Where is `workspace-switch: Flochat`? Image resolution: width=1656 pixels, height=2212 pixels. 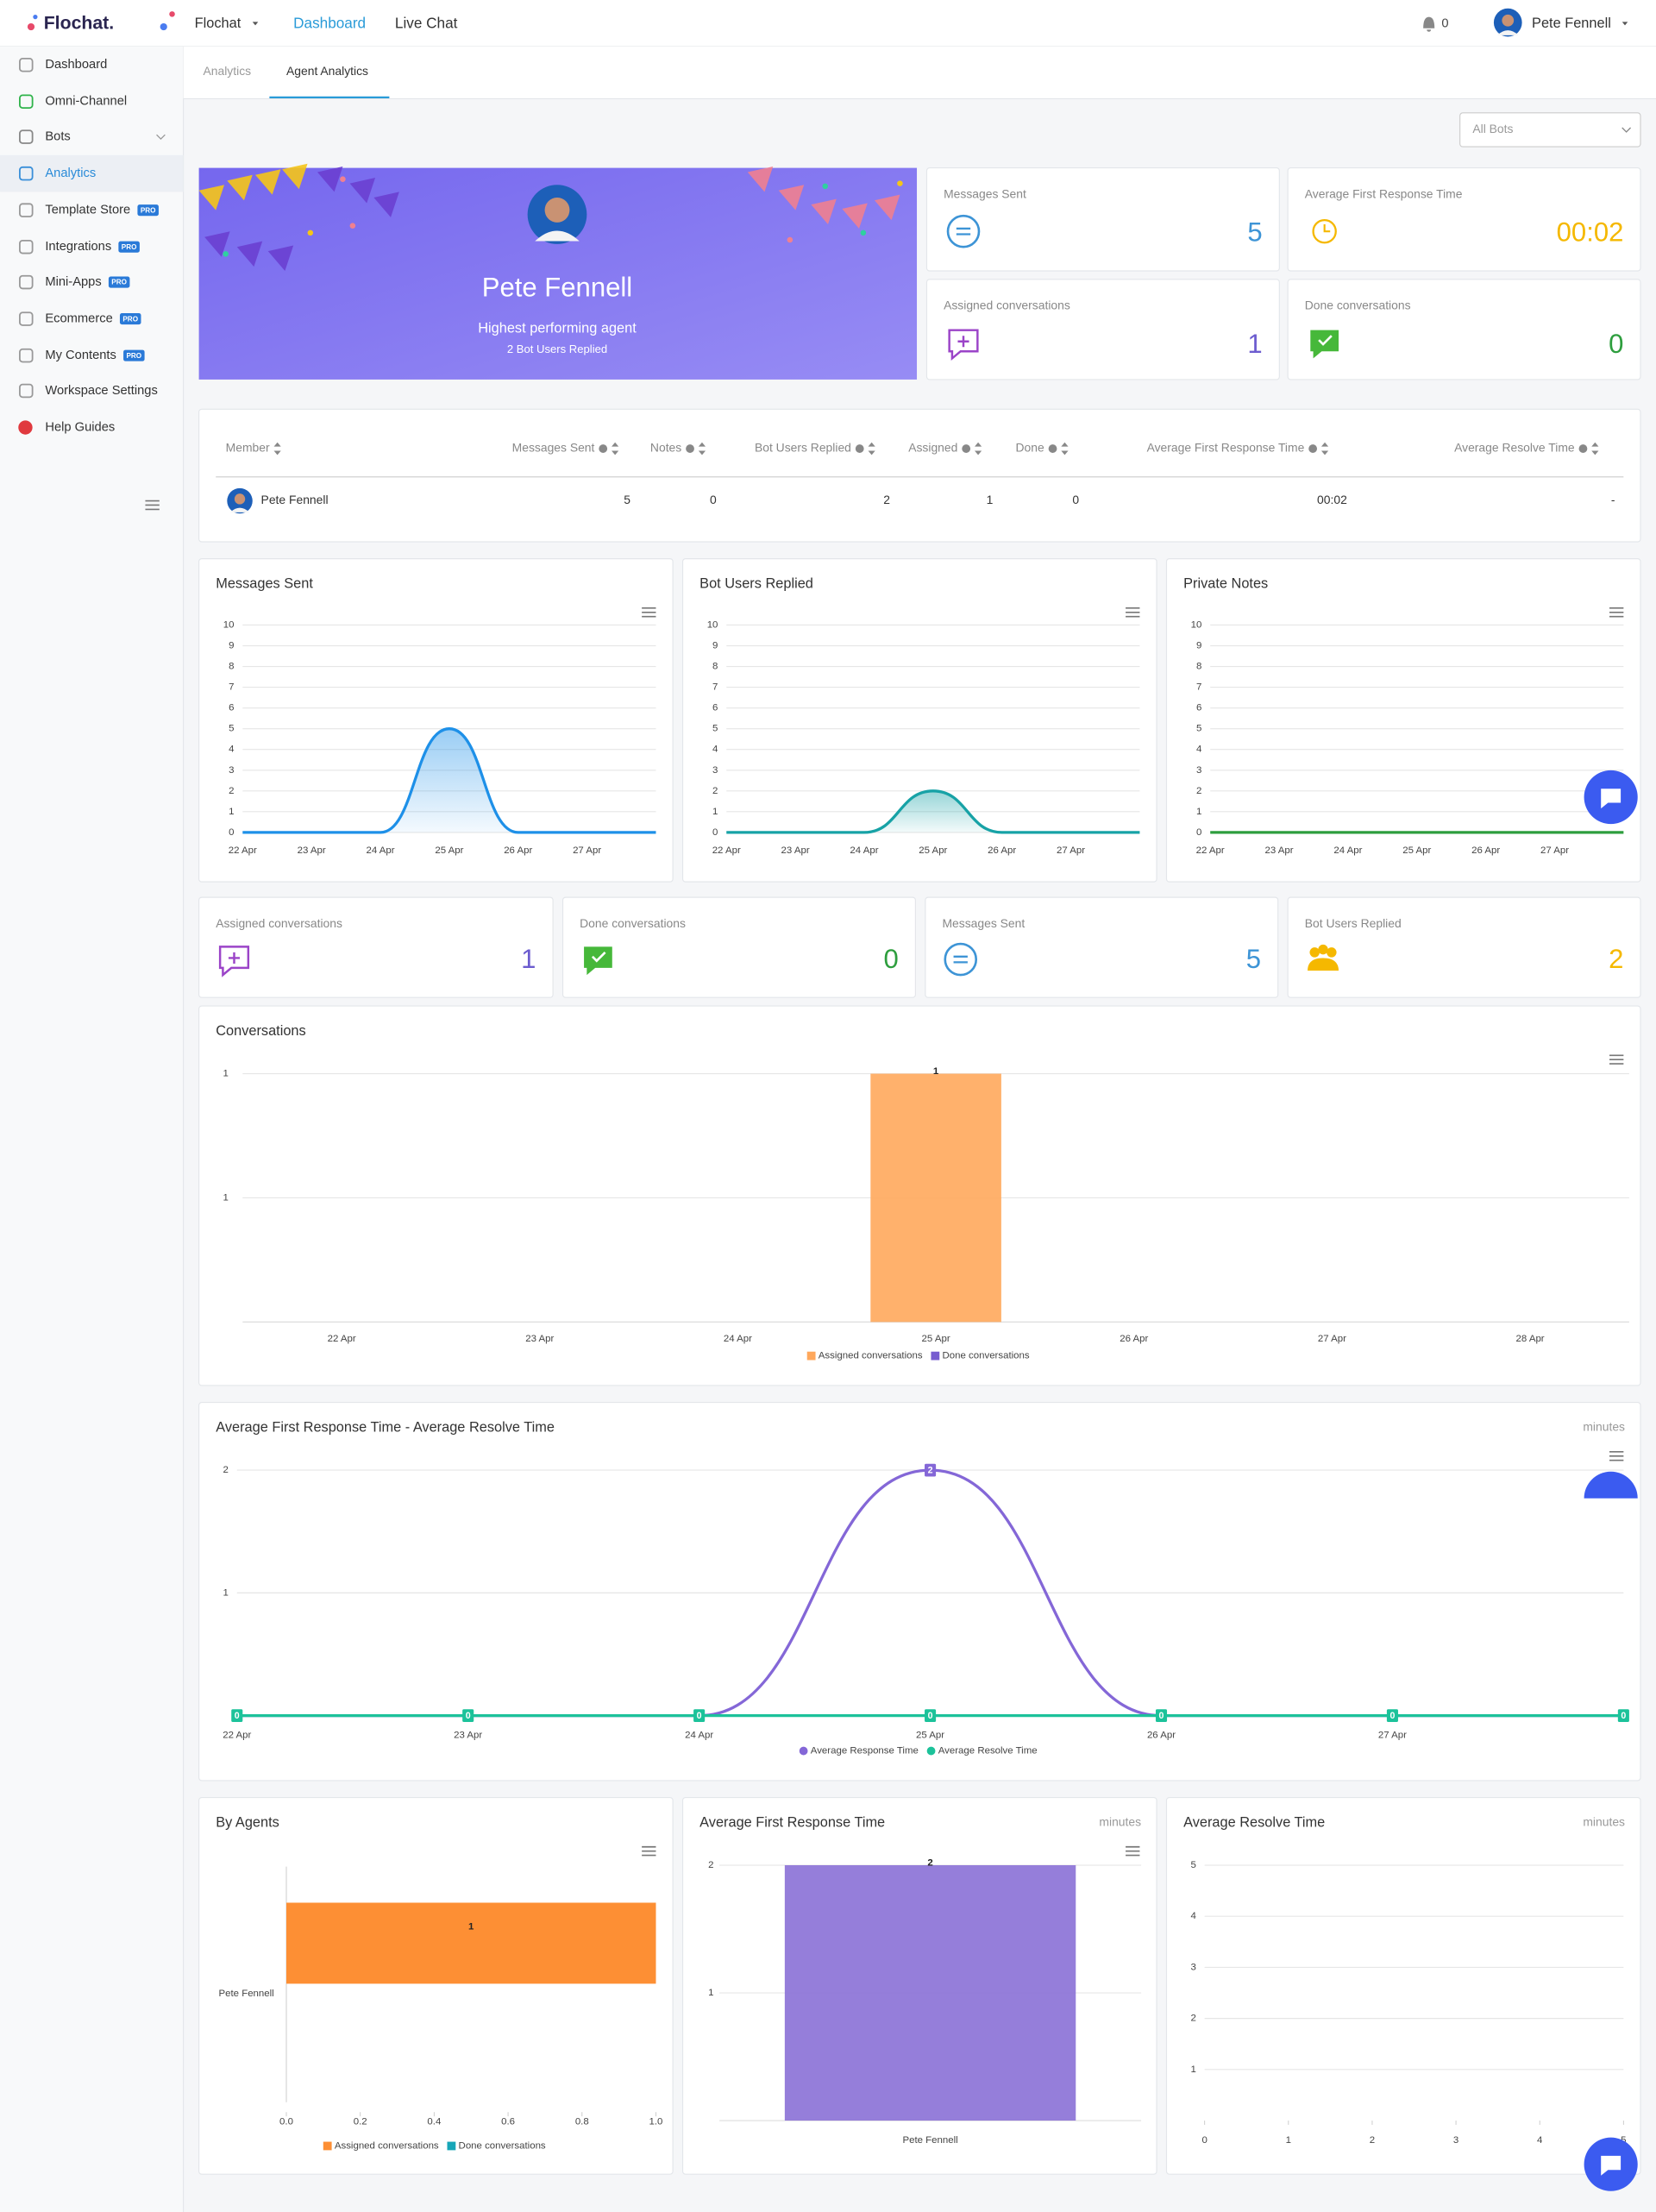 workspace-switch: Flochat is located at coordinates (219, 24).